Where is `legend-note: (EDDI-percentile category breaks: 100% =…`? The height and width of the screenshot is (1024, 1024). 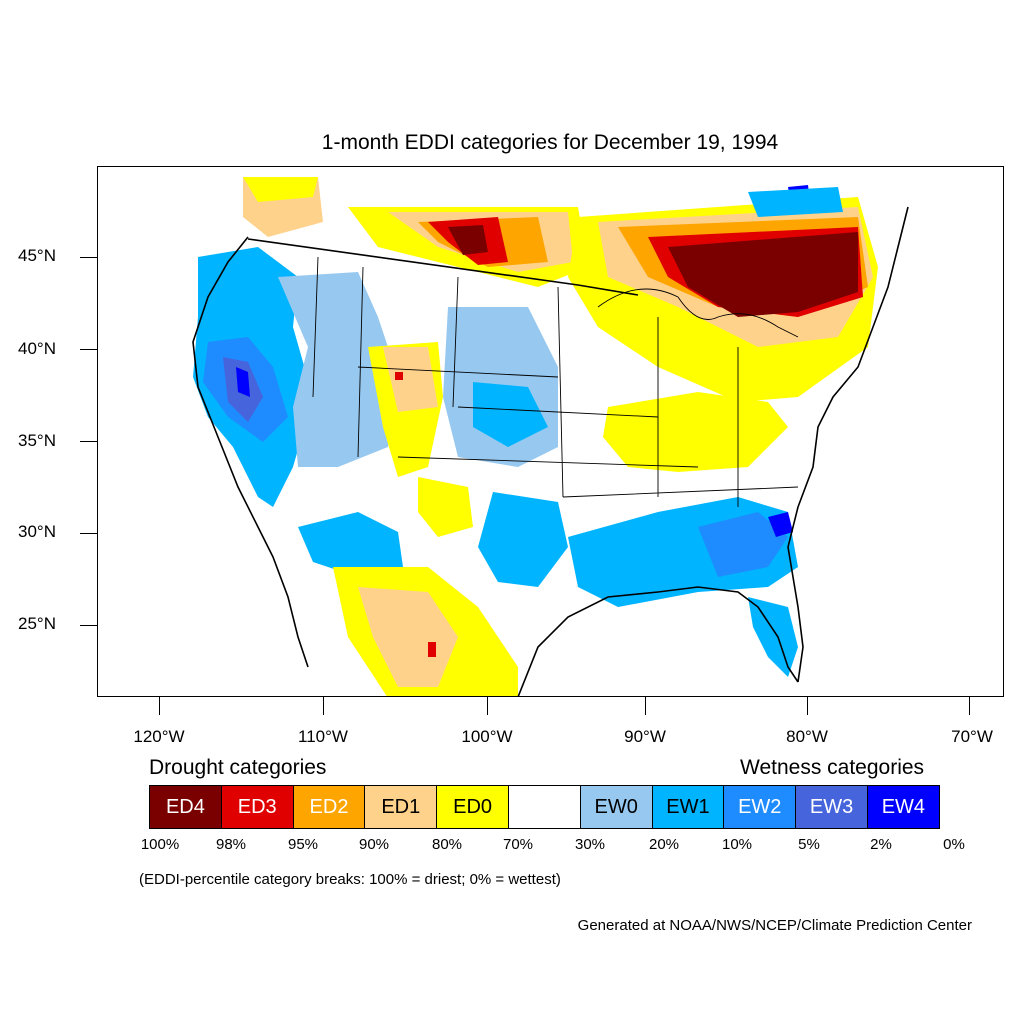
legend-note: (EDDI-percentile category breaks: 100% =… is located at coordinates (350, 879).